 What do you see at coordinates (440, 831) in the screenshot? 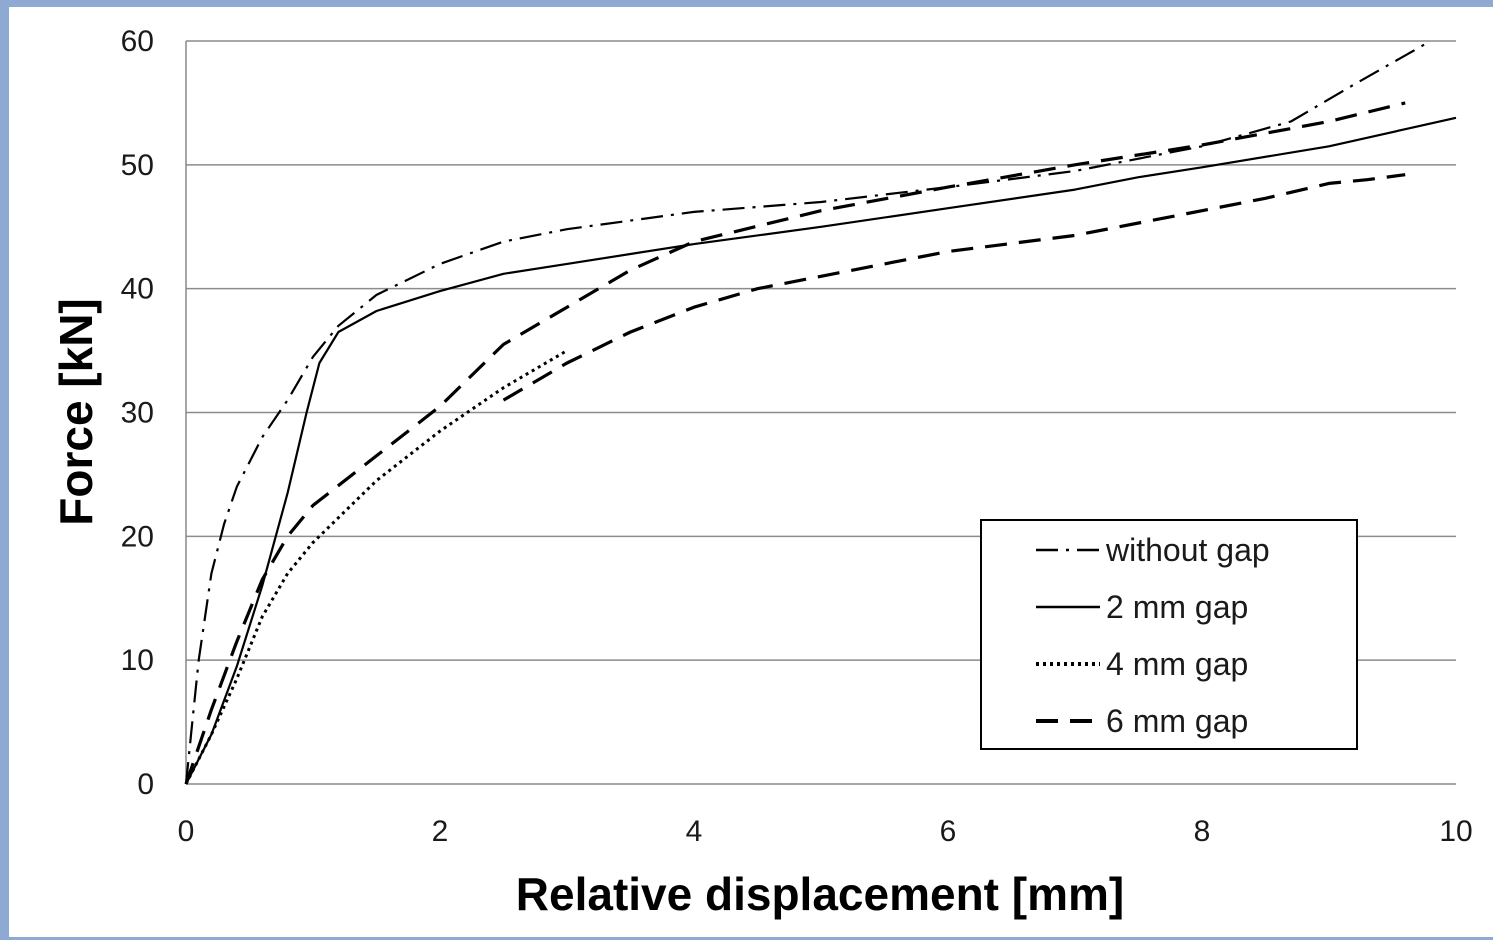
I see `x-tick-label-1: 2` at bounding box center [440, 831].